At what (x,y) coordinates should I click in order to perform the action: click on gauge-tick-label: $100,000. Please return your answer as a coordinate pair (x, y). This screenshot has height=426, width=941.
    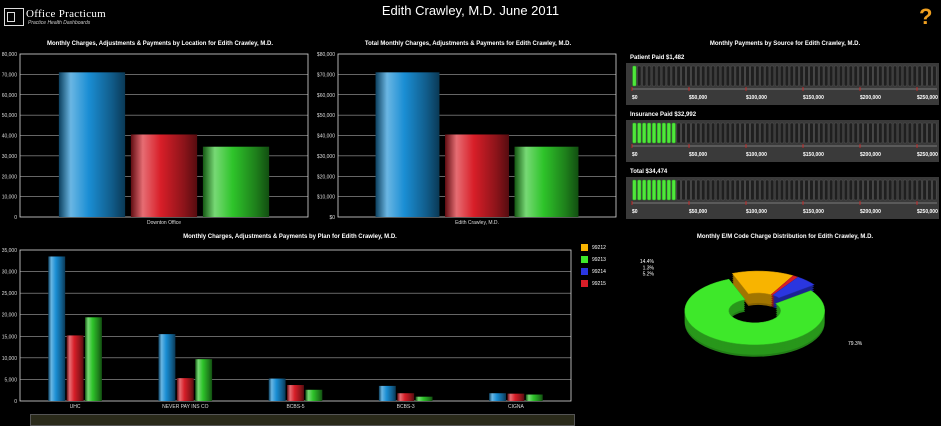
    Looking at the image, I should click on (756, 155).